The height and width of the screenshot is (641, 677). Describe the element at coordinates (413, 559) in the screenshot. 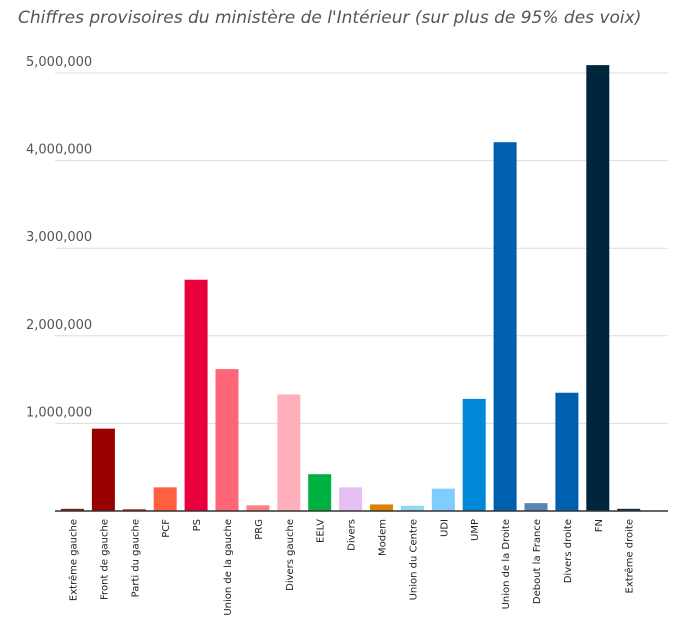

I see `x-tick-label: Union du Centre` at that location.